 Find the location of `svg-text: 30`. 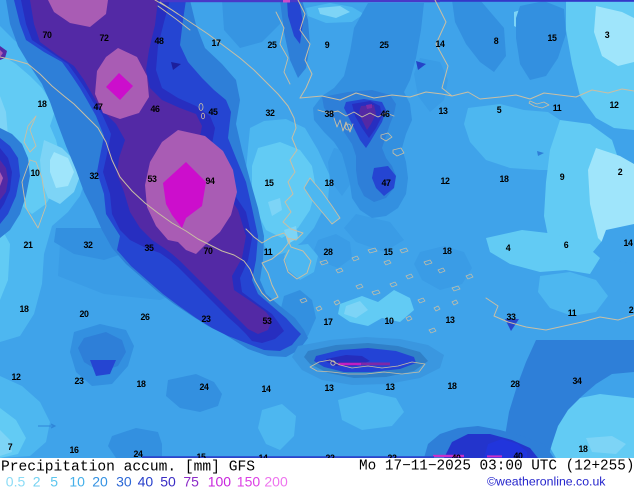

svg-text: 30 is located at coordinates (124, 482).